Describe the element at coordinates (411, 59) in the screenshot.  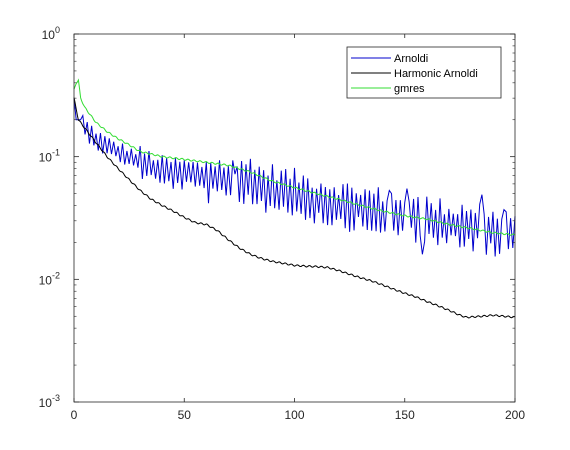
I see `legend-label: Arnoldi` at that location.